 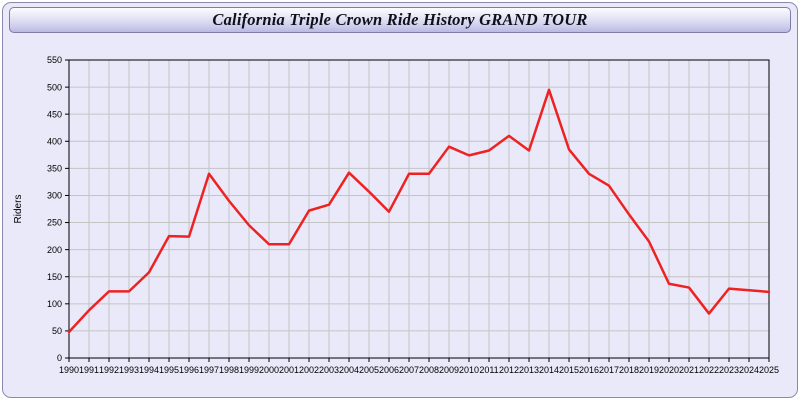 What do you see at coordinates (54, 87) in the screenshot?
I see `y-axis-tick-label: 500` at bounding box center [54, 87].